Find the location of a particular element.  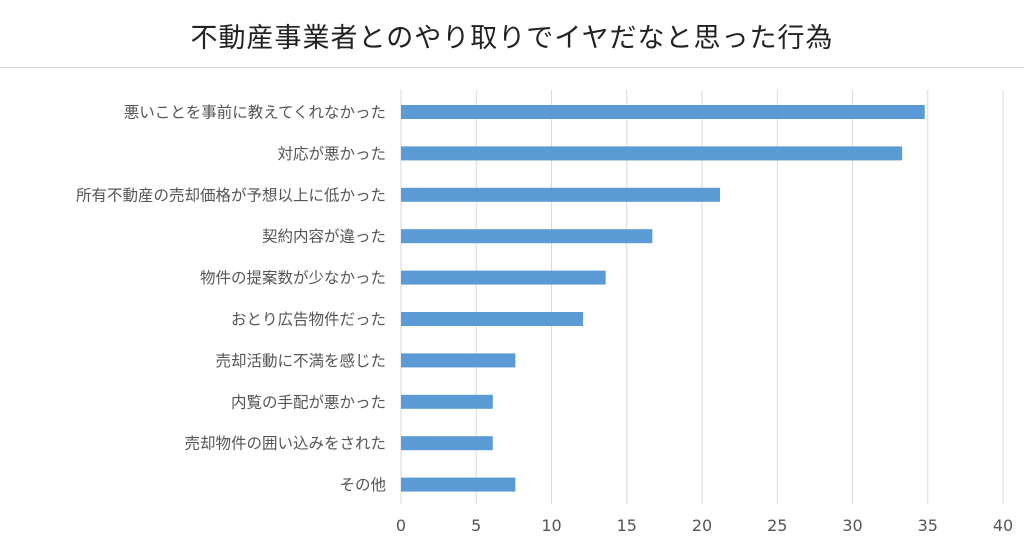

x-axis-ticks: 0 5 10 15 20 25 30 35 40 is located at coordinates (704, 525).